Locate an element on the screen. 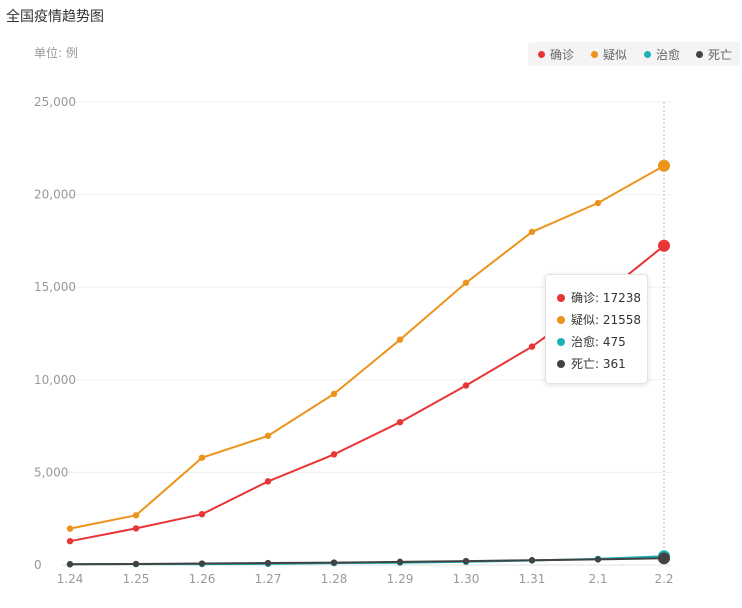 The height and width of the screenshot is (608, 742). x-tick-label: 1.27 is located at coordinates (268, 579).